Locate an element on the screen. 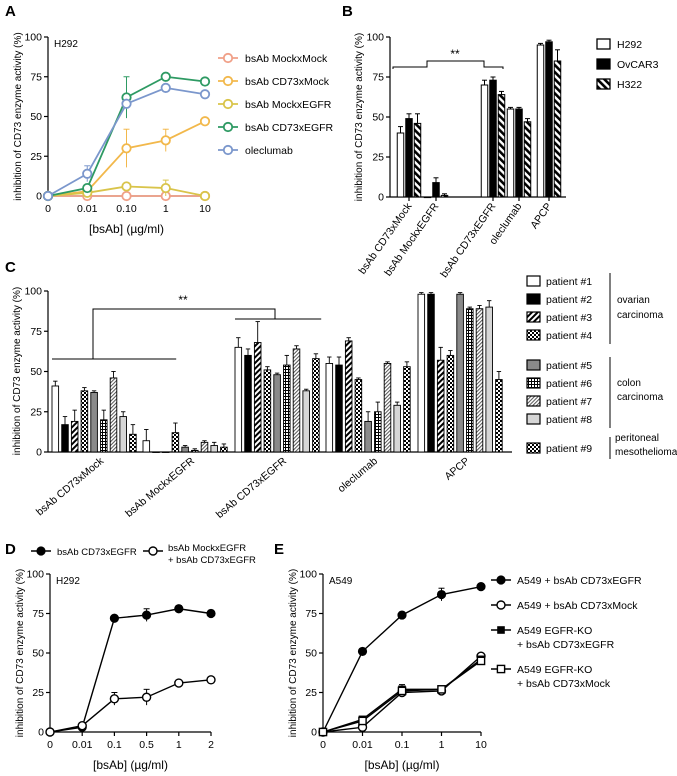 The height and width of the screenshot is (776, 677). panel-e-legend-label: A549 + bsAb CD73xEGFR is located at coordinates (579, 581).